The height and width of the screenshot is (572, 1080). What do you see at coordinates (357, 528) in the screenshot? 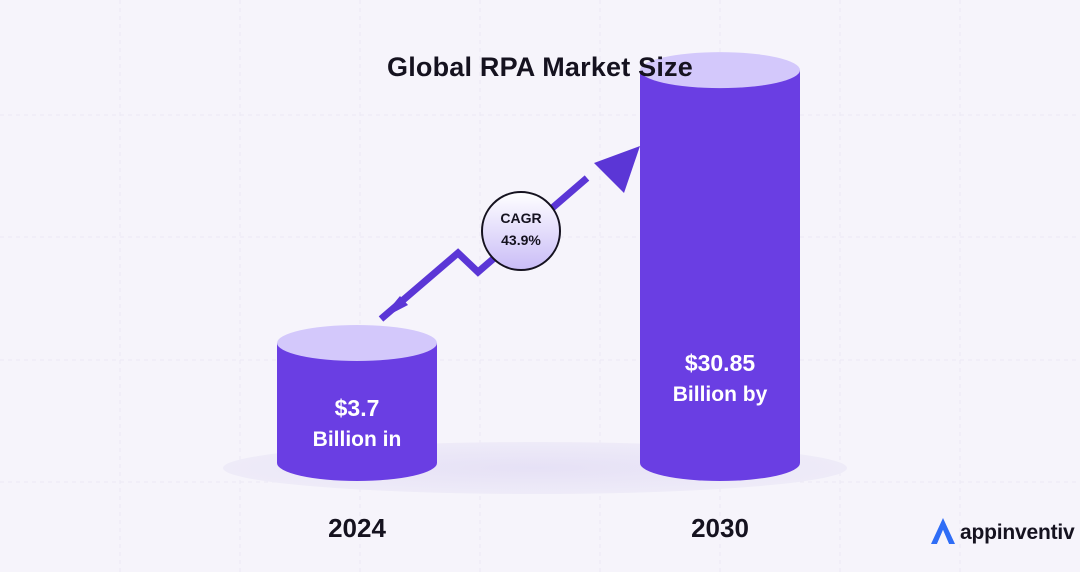
I see `category-label-2024: 2024` at bounding box center [357, 528].